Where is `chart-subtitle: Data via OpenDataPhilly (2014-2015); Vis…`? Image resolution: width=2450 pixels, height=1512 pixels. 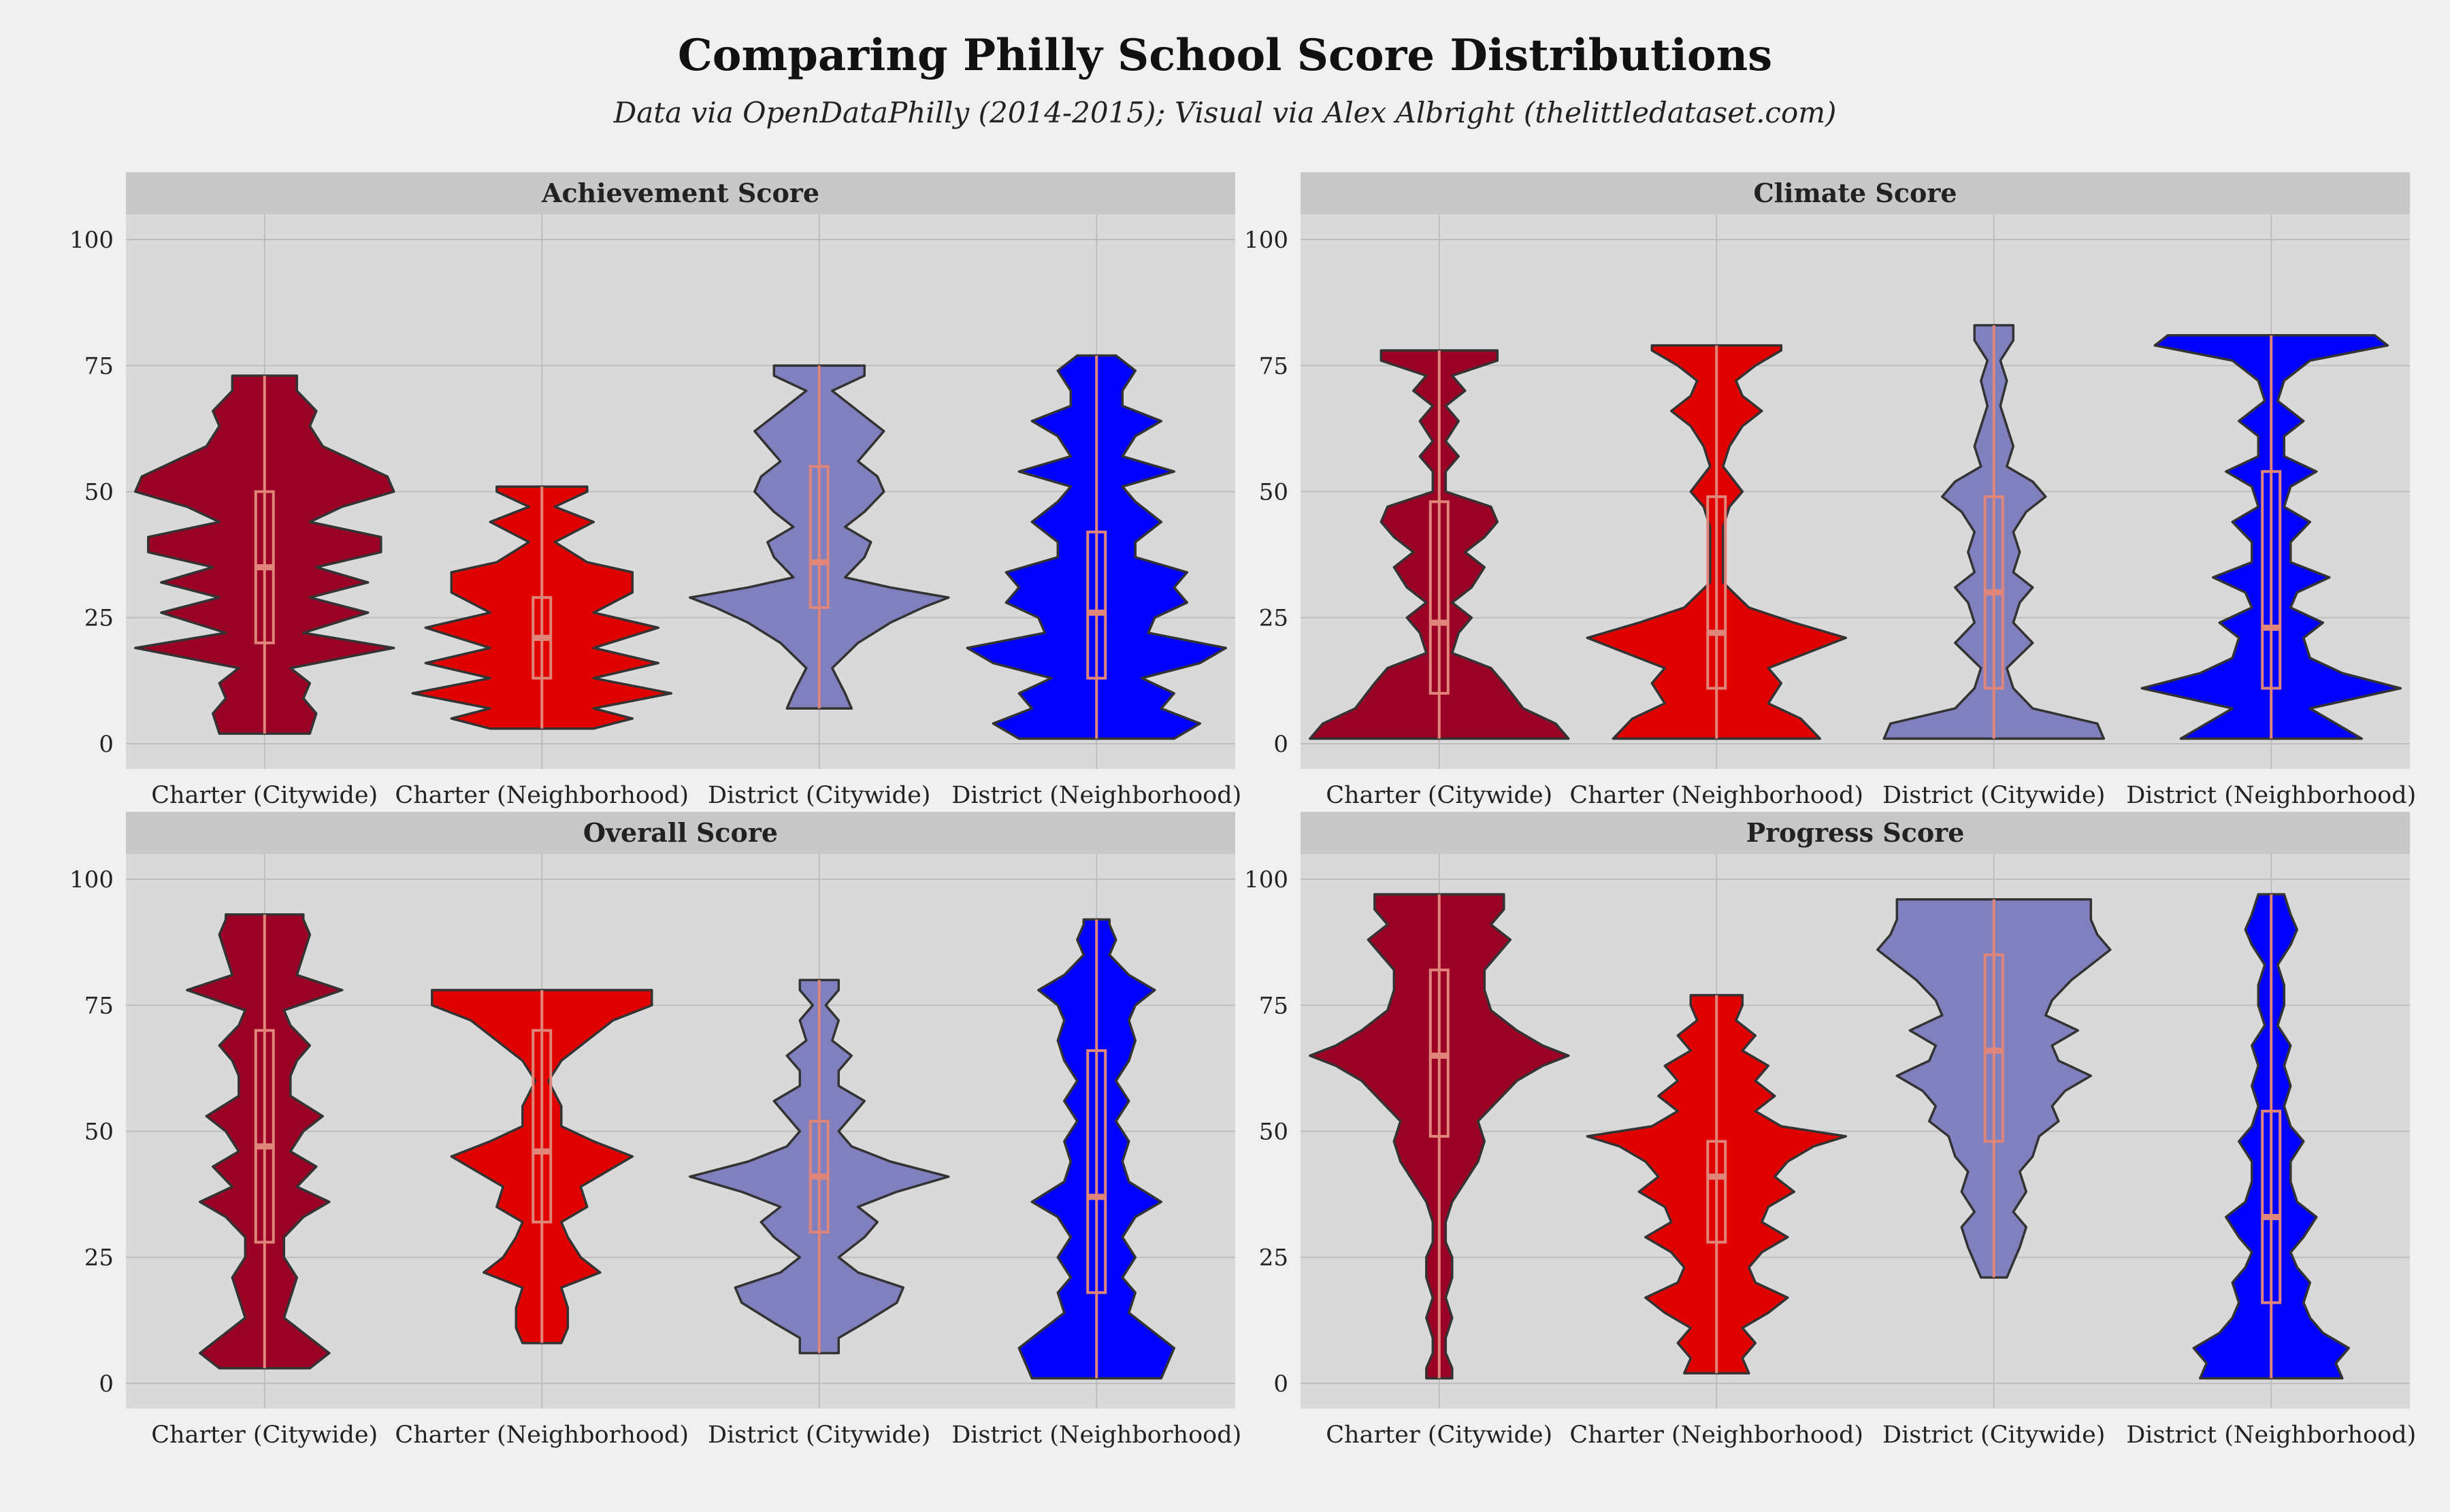 chart-subtitle: Data via OpenDataPhilly (2014-2015); Vis… is located at coordinates (1225, 112).